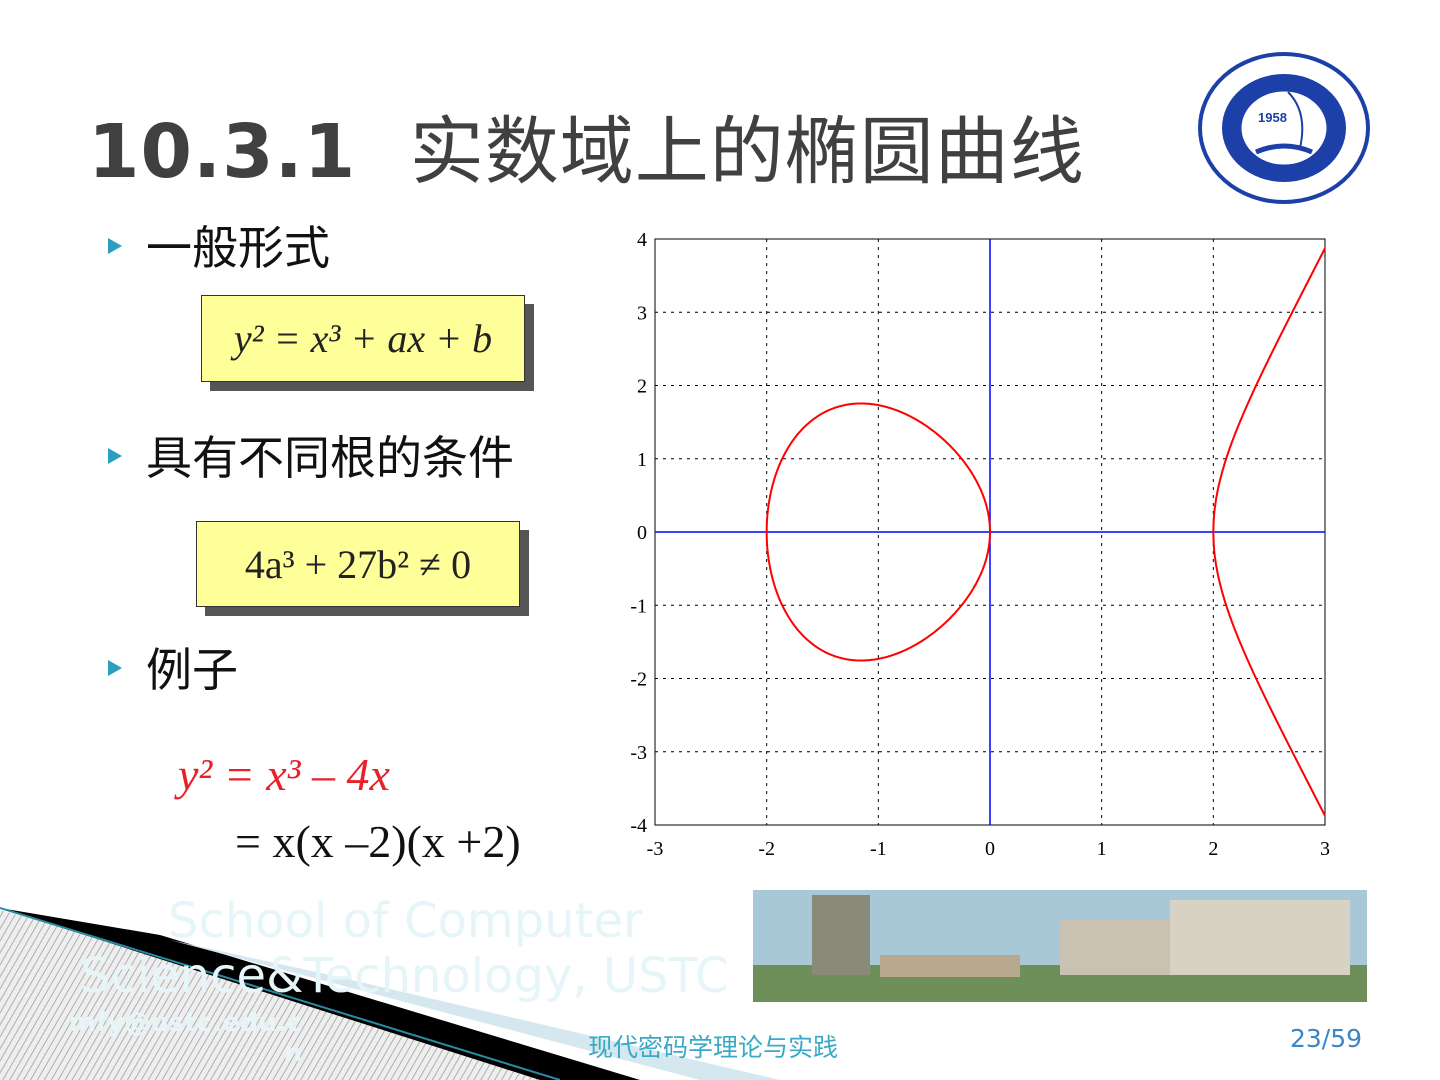 The height and width of the screenshot is (1080, 1440). Describe the element at coordinates (638, 606) in the screenshot. I see `y-tick-label: -1` at that location.